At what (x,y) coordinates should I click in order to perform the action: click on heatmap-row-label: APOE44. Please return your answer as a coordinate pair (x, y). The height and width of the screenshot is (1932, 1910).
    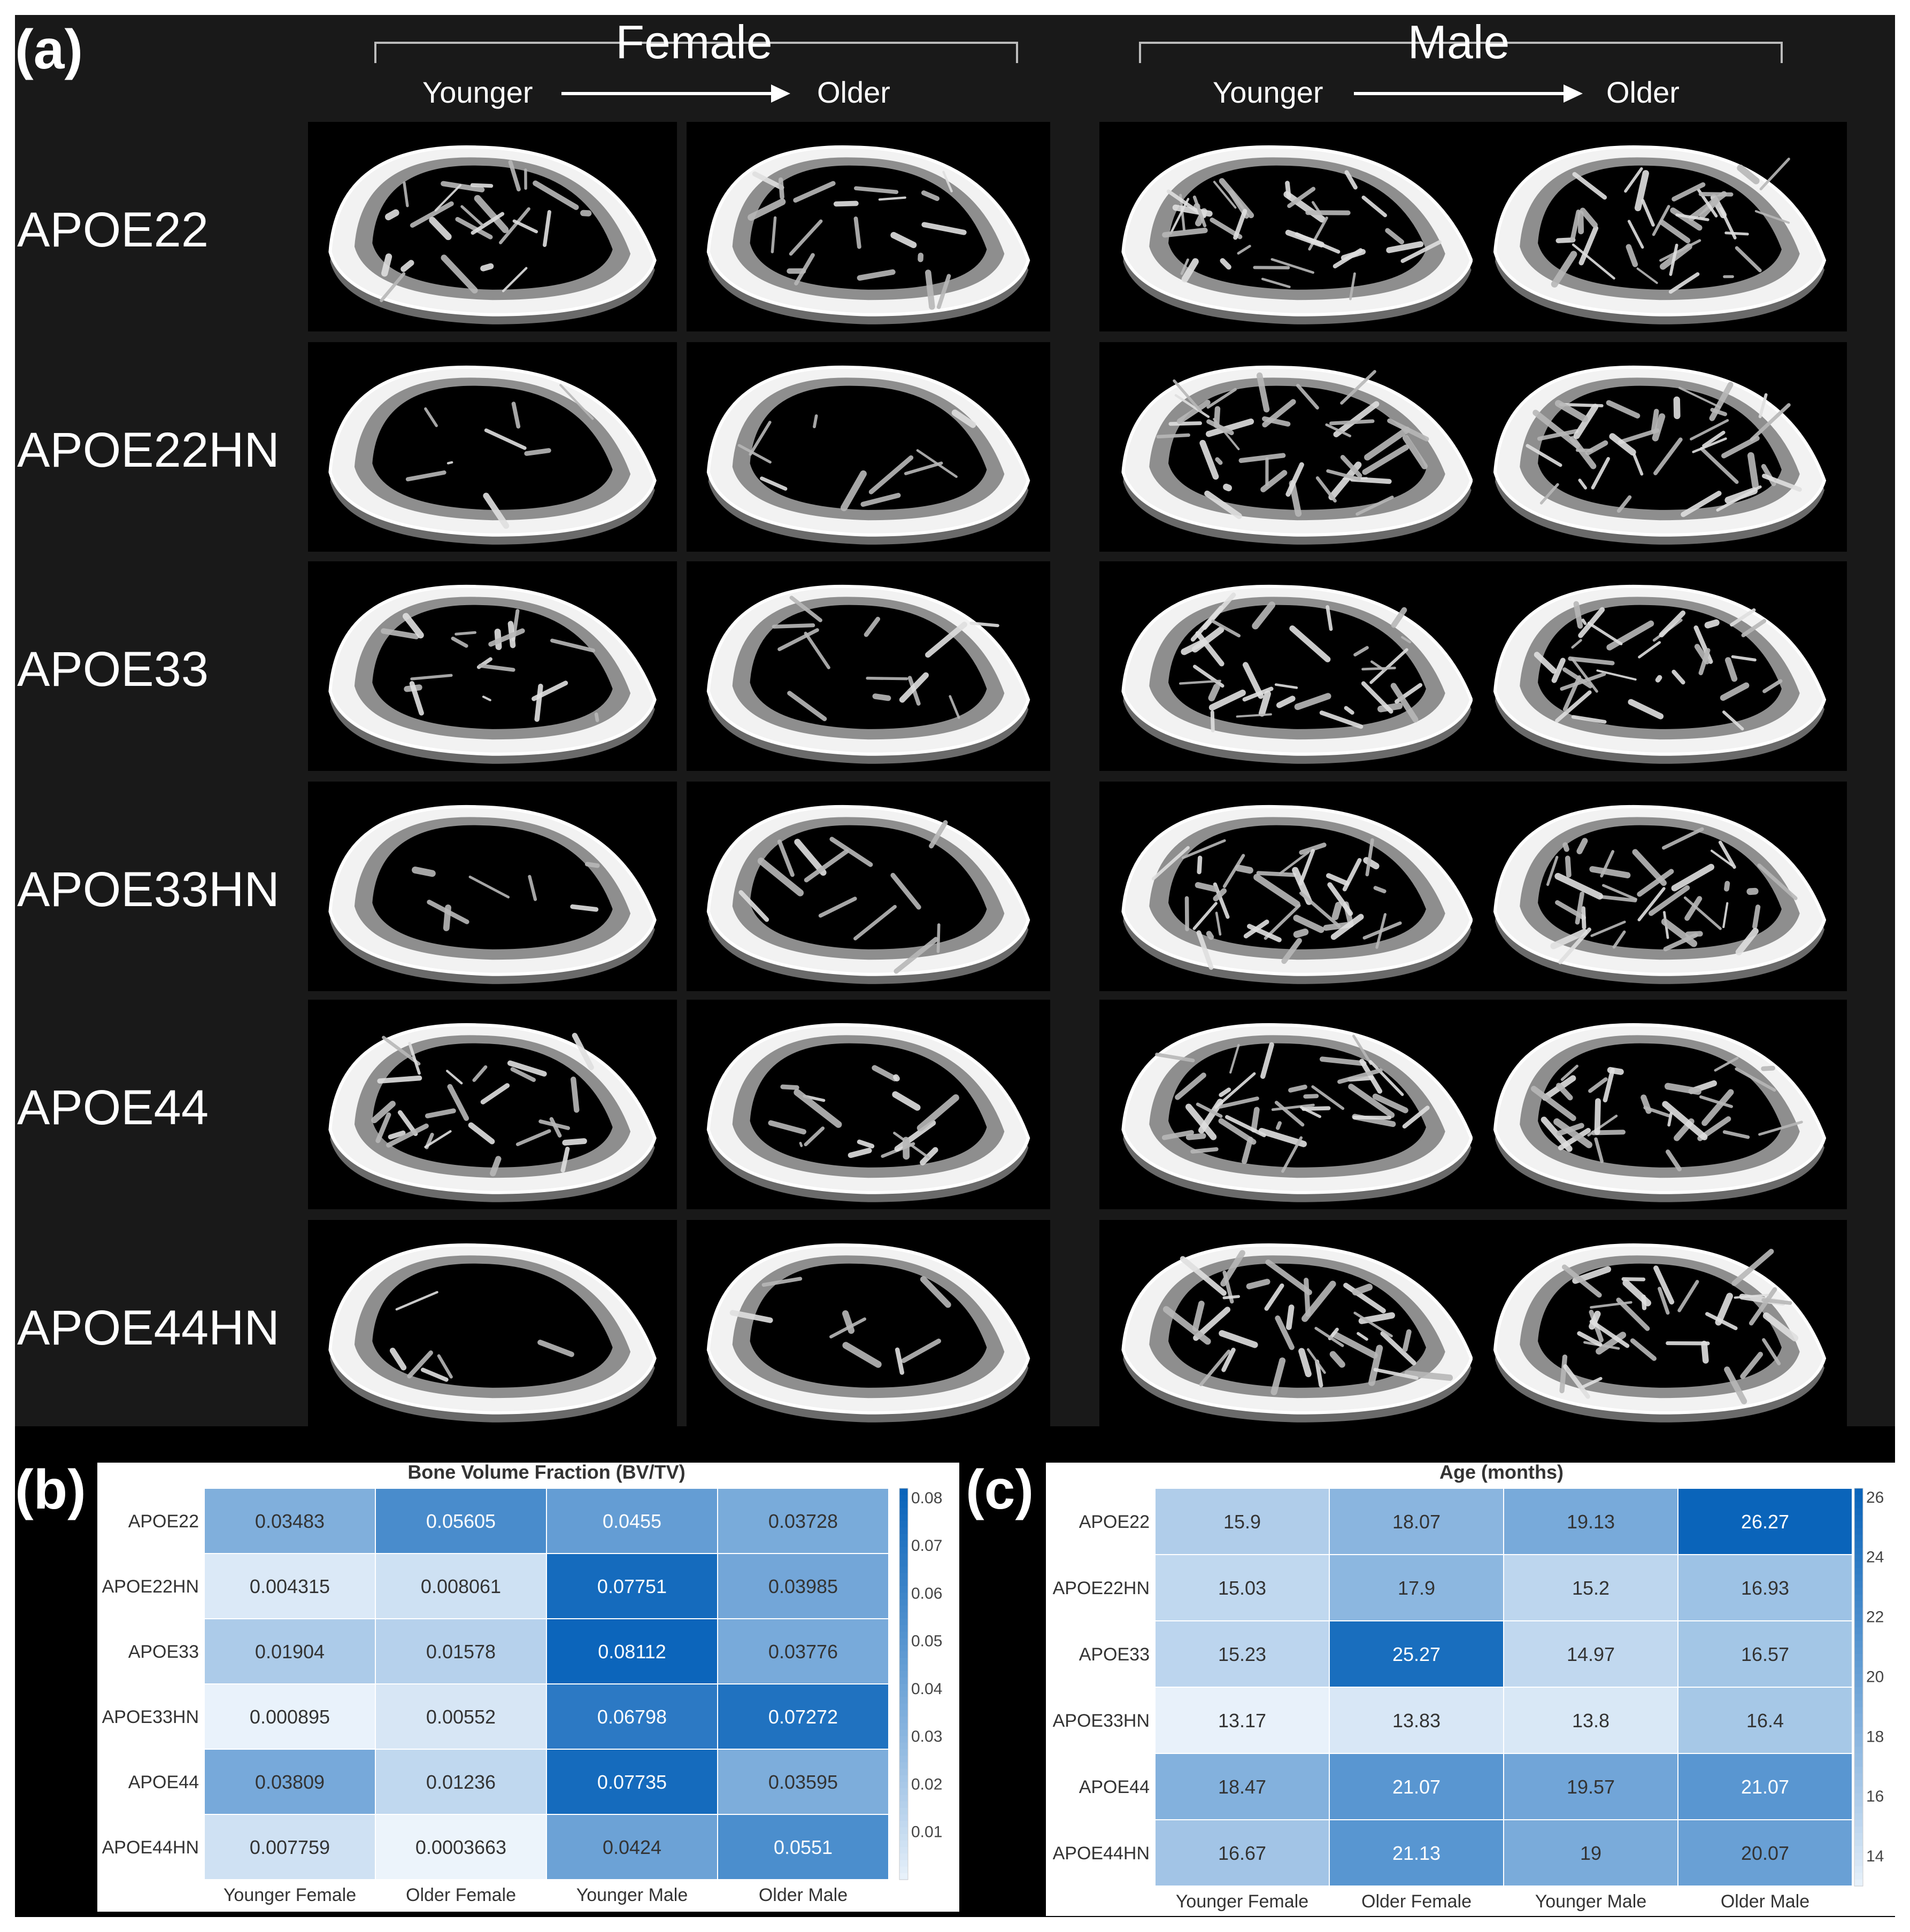
    Looking at the image, I should click on (163, 1782).